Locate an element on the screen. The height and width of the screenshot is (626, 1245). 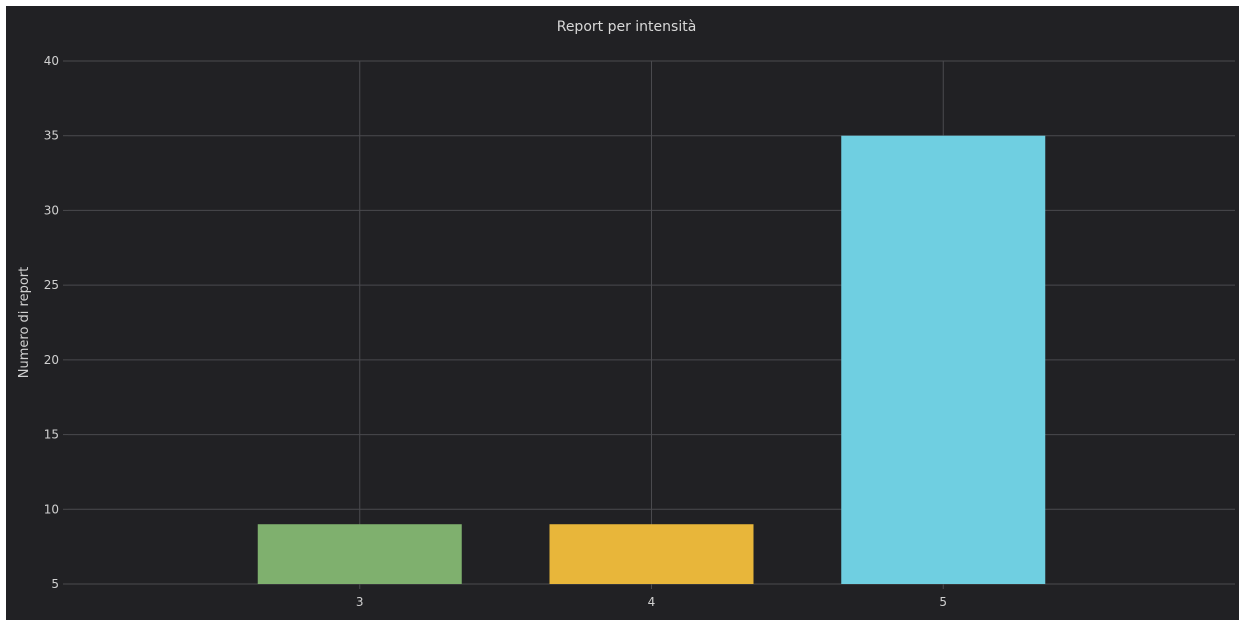
y-axis-label: Numero di report is located at coordinates (24, 322).